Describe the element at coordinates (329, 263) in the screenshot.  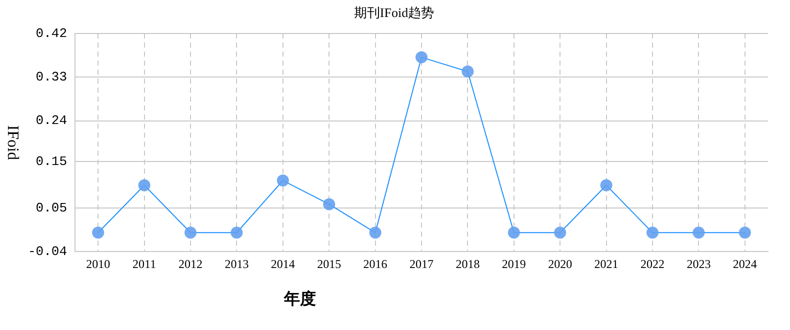
I see `x-tick-label: 2015` at that location.